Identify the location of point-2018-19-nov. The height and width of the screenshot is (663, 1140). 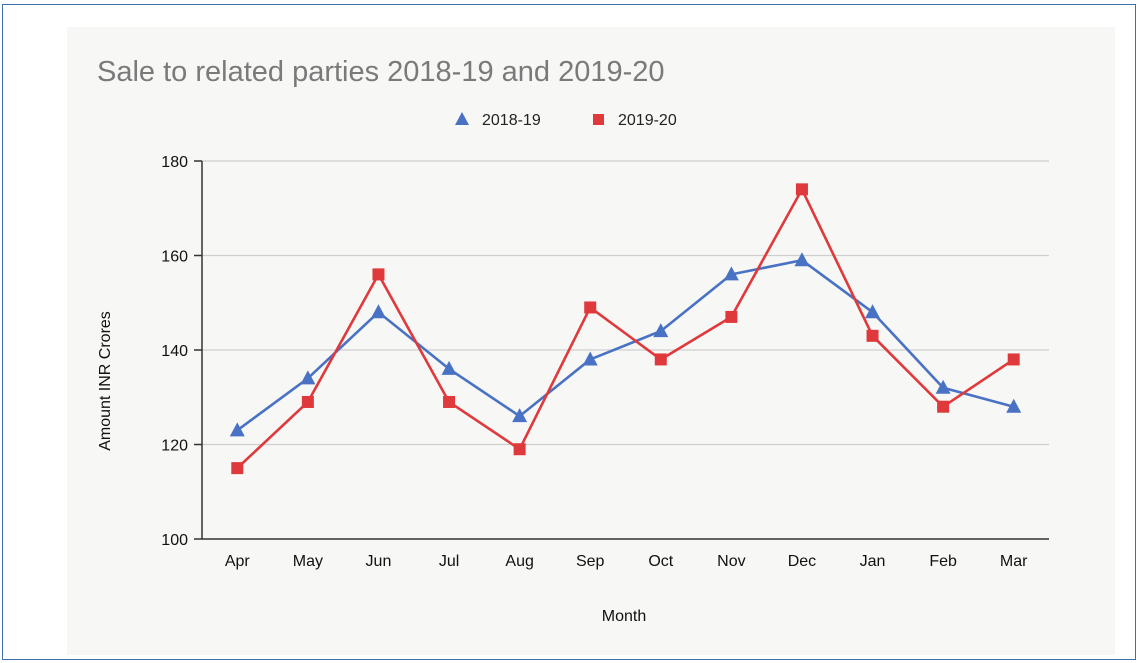
(731, 273).